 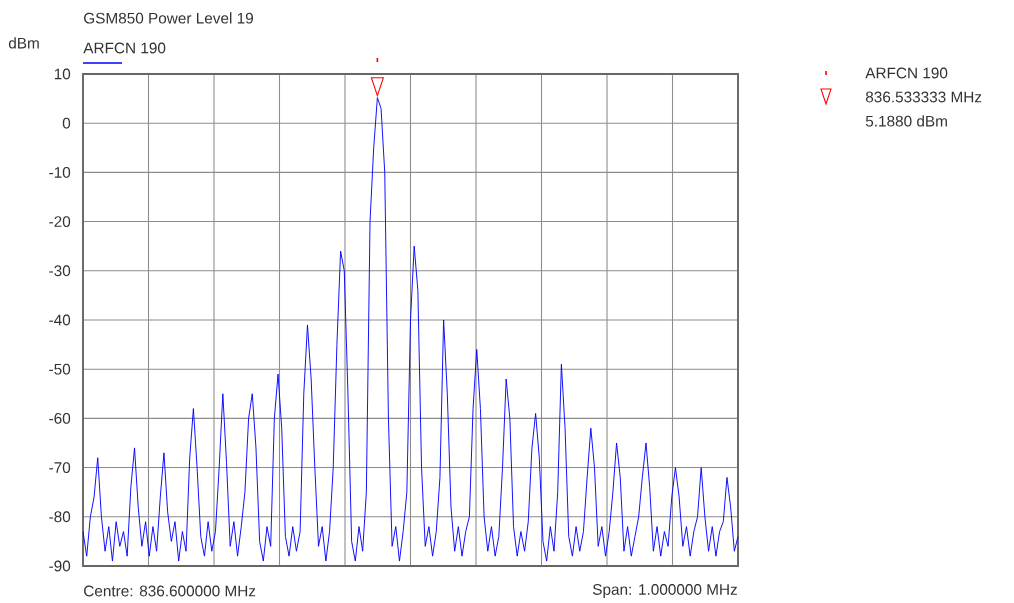 I want to click on text: Span: 1.000000 MHz, so click(x=664, y=591).